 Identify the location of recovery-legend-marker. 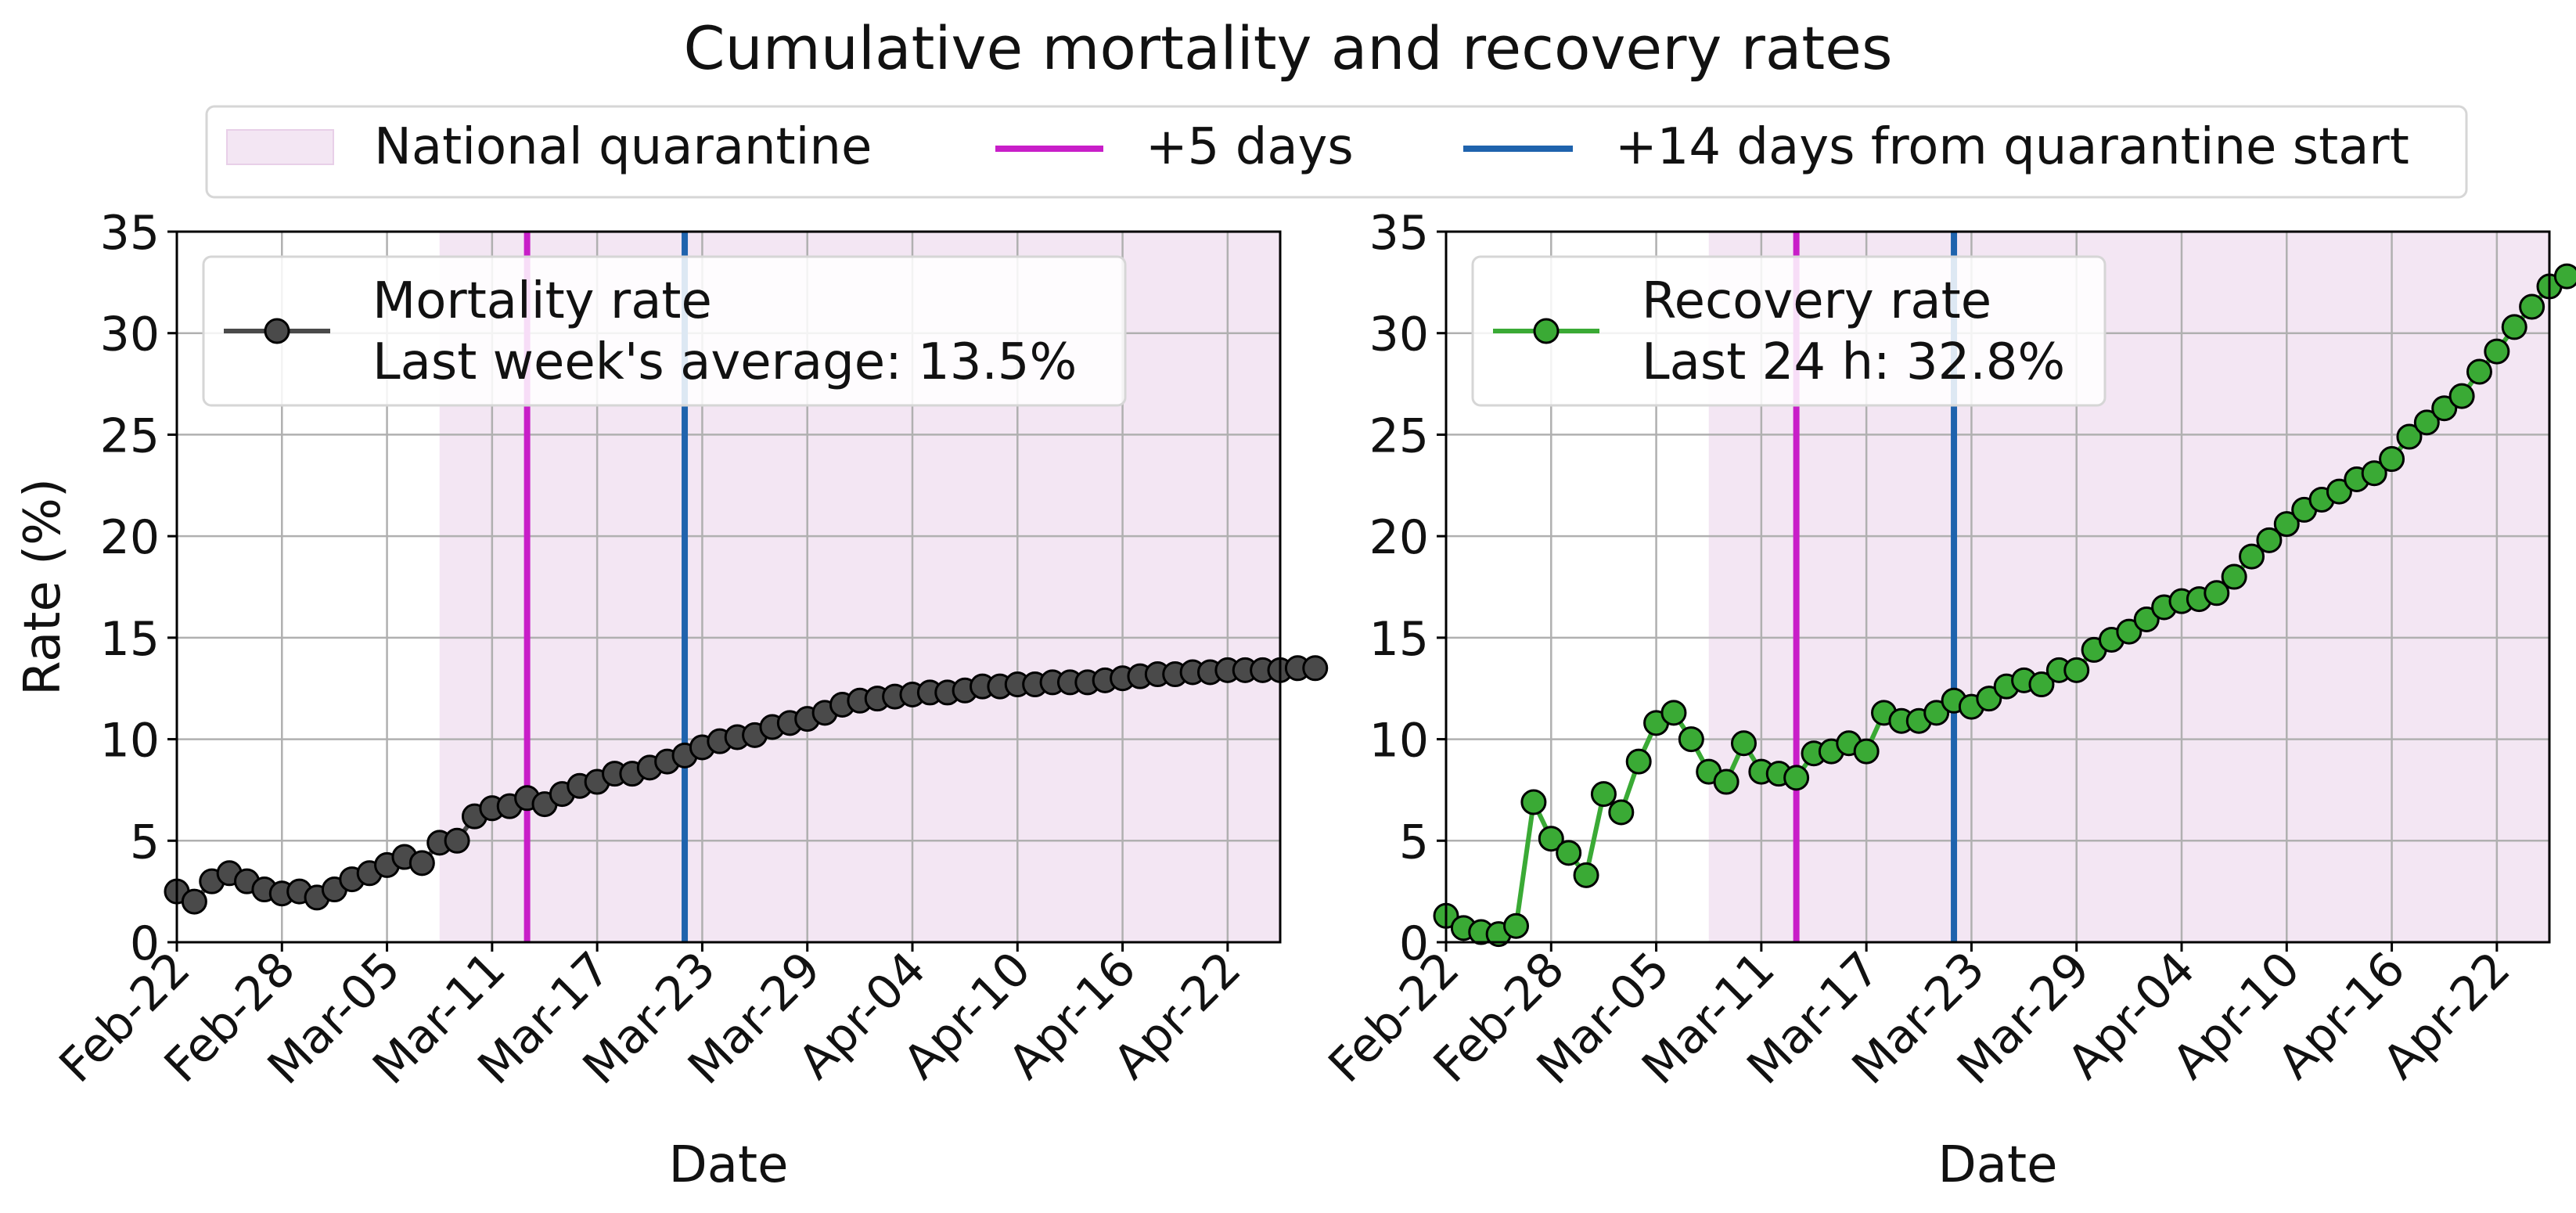
(1546, 331).